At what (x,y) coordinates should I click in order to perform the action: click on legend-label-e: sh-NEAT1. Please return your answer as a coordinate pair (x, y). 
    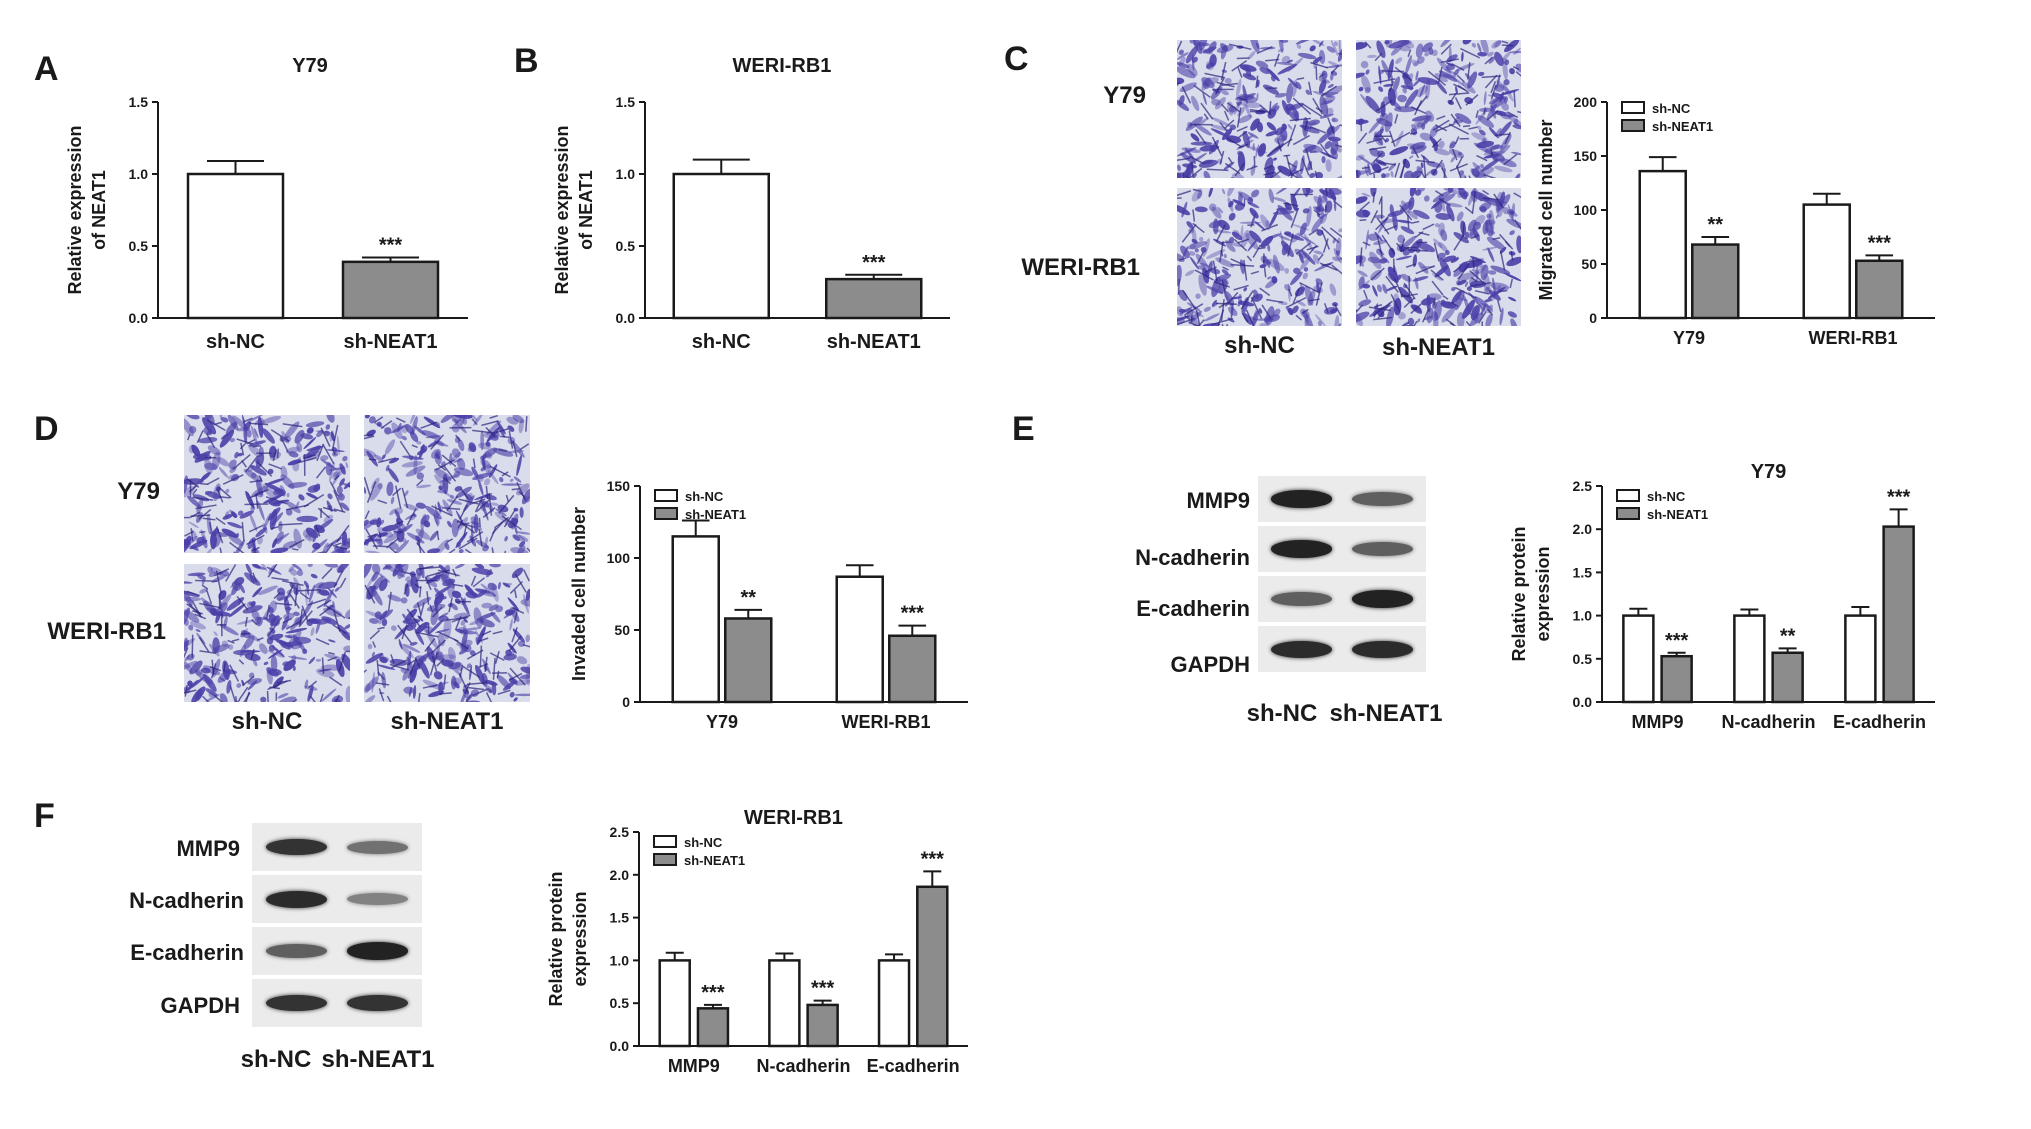
    Looking at the image, I should click on (1677, 514).